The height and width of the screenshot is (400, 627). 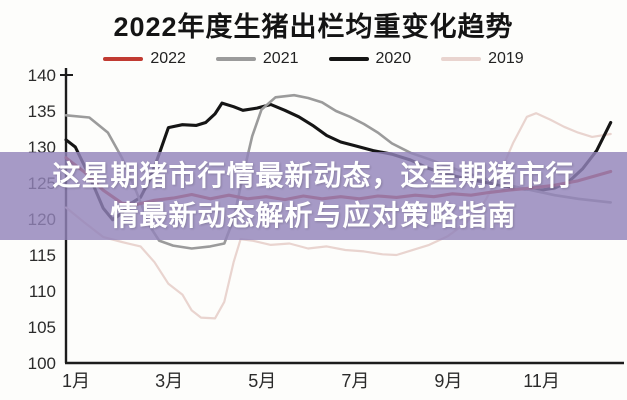 What do you see at coordinates (42, 111) in the screenshot?
I see `y-tick-label: 135` at bounding box center [42, 111].